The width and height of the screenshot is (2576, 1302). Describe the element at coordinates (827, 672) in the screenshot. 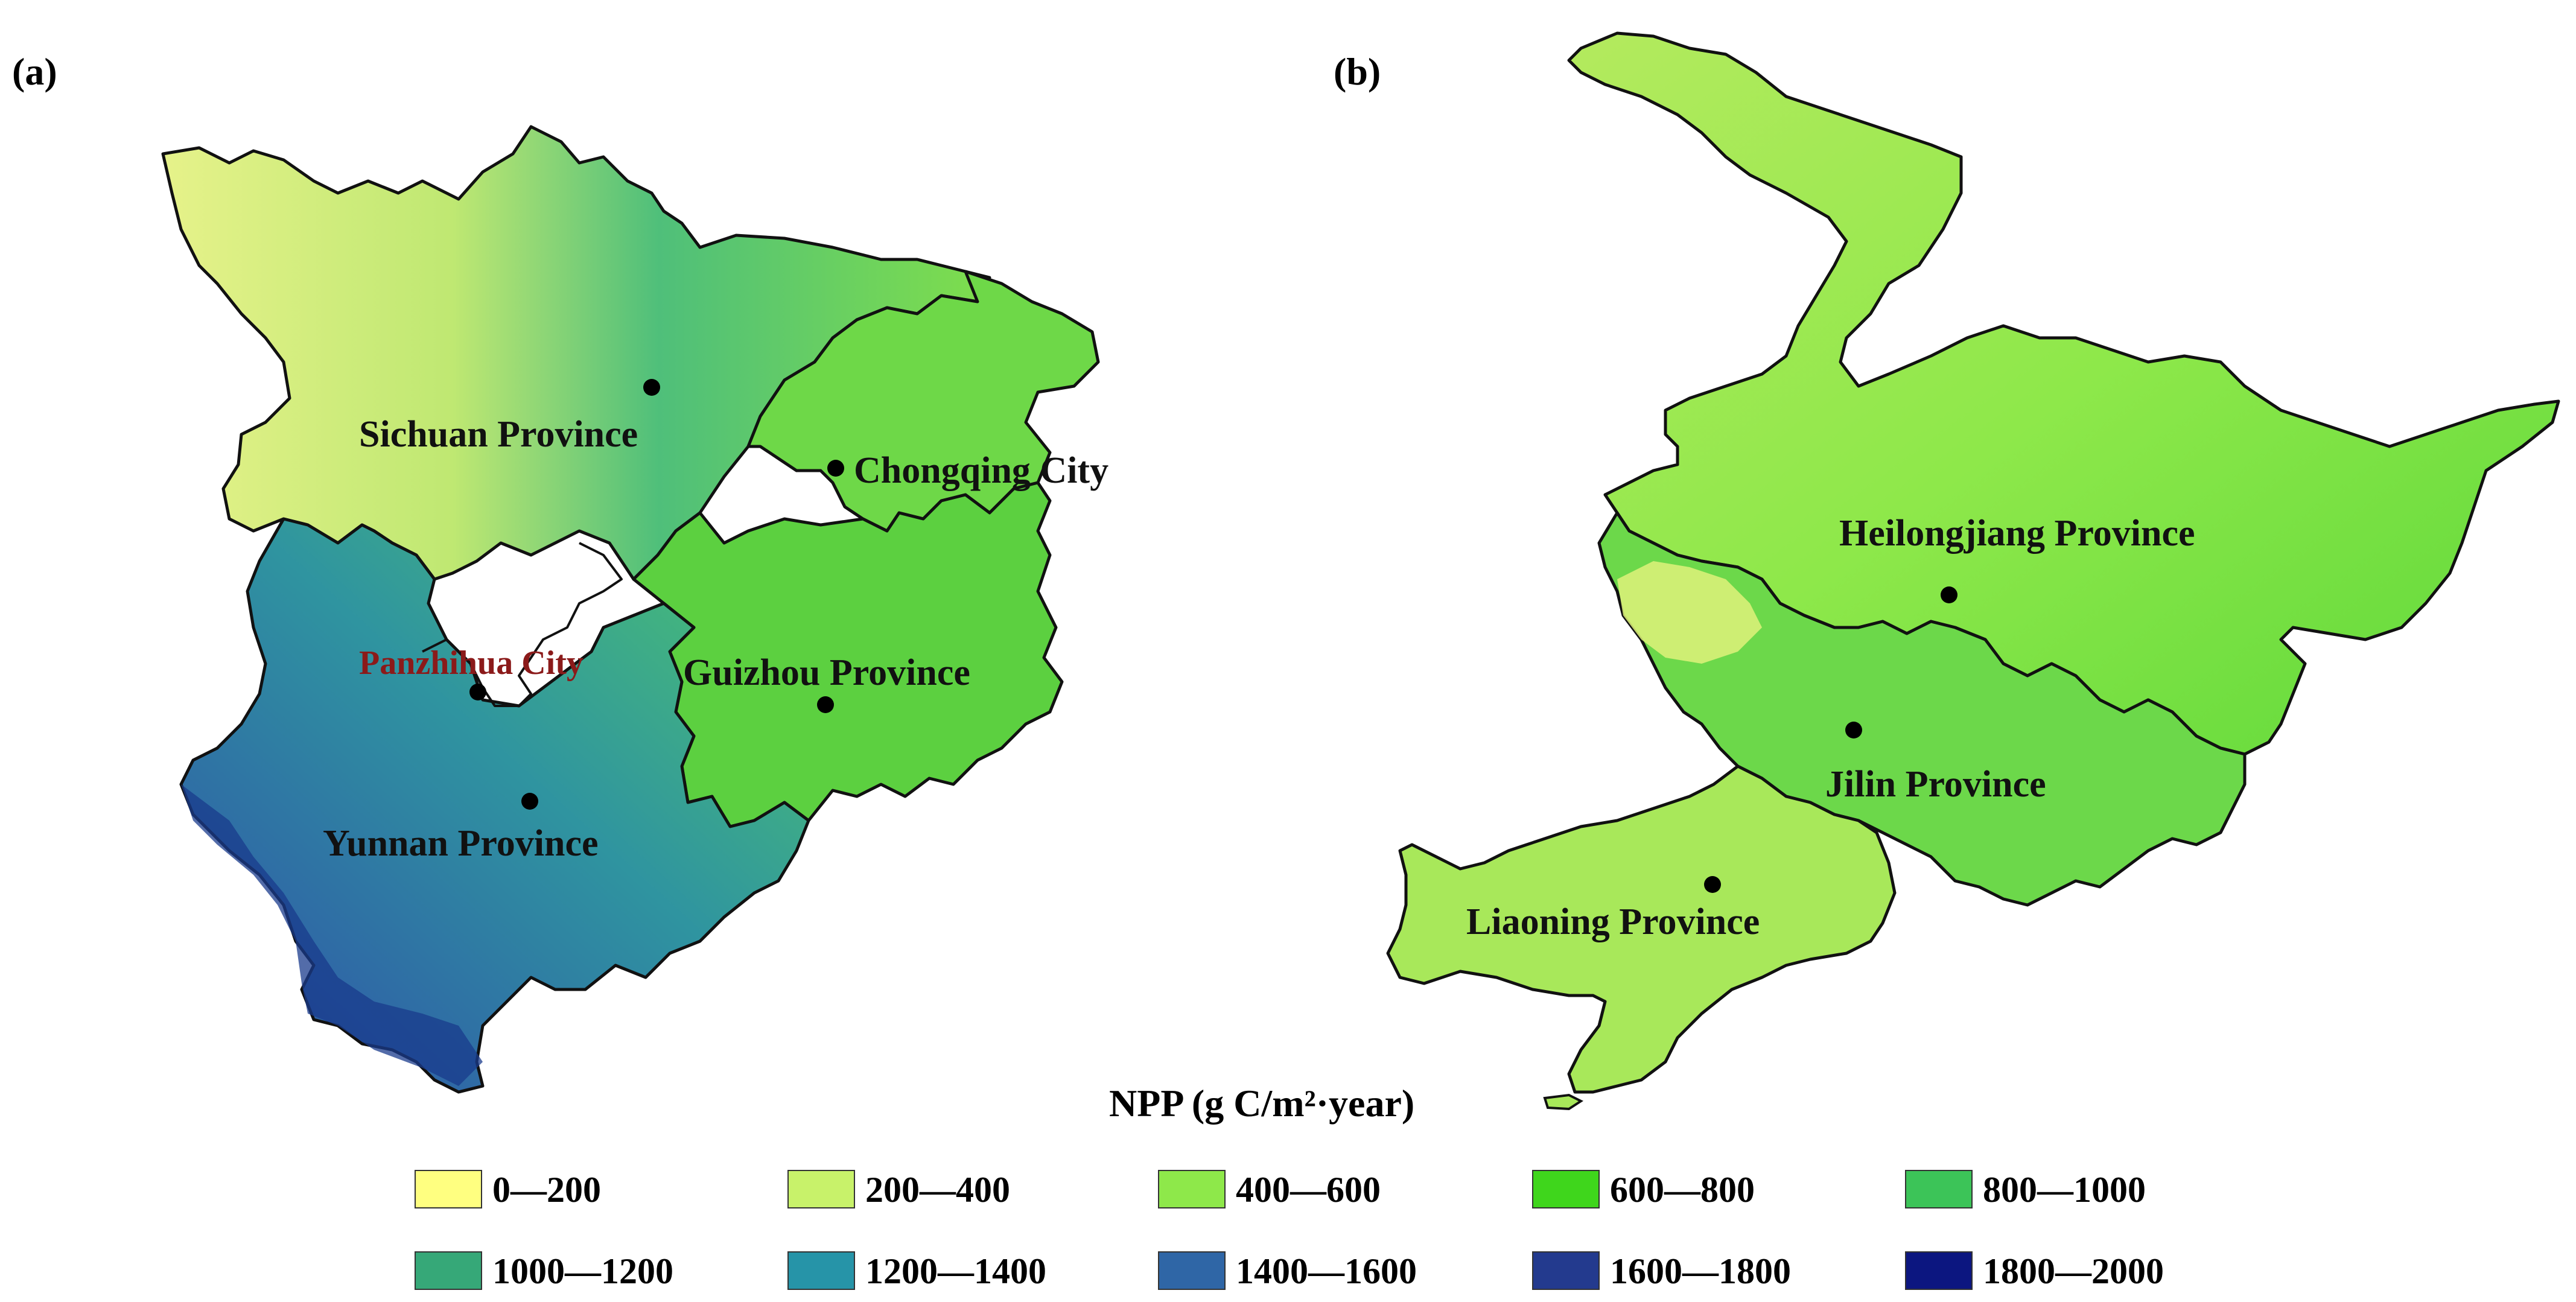

I see `guizhou-label: Guizhou Province` at that location.